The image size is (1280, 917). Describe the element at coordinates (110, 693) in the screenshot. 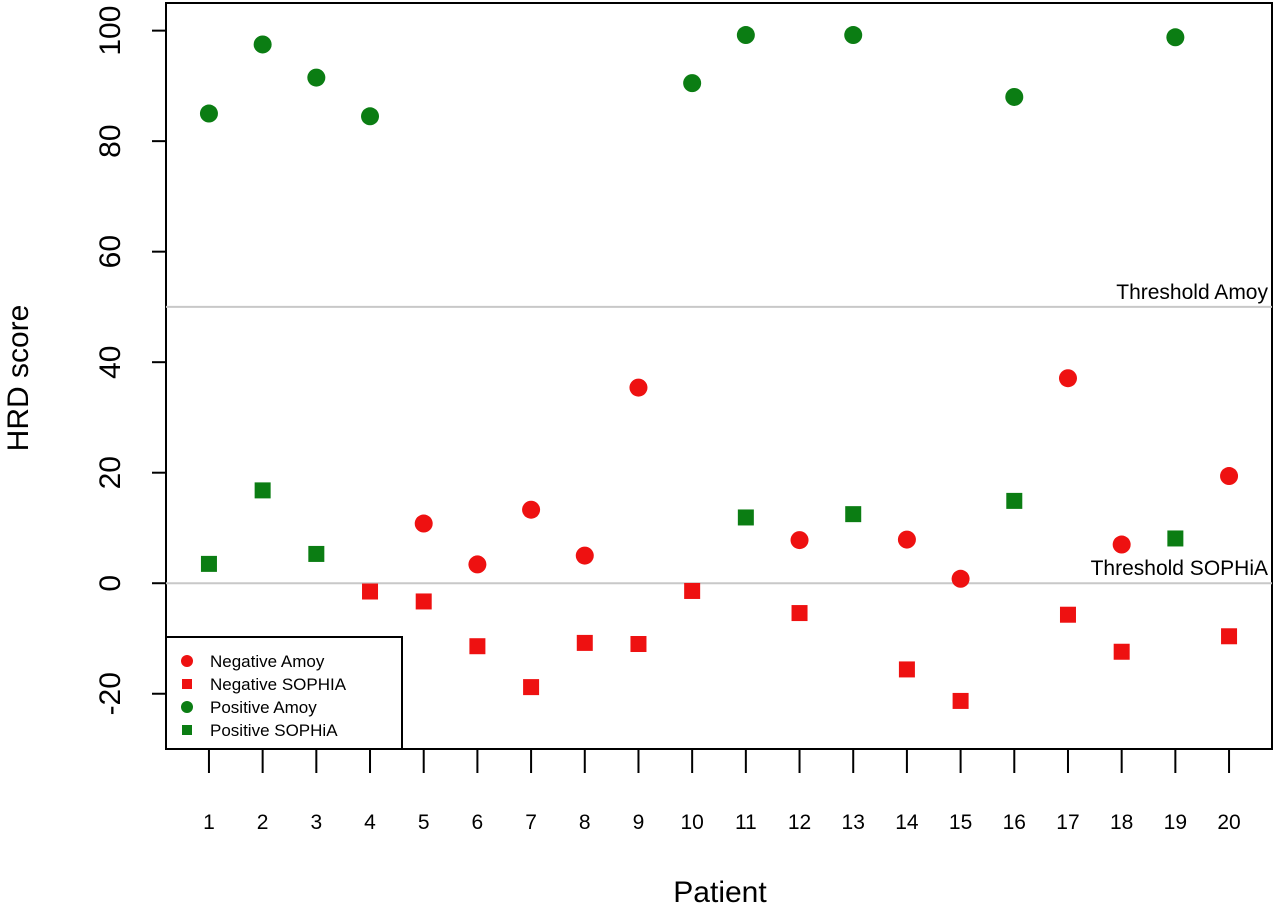

I see `y-tick-label: -20` at that location.